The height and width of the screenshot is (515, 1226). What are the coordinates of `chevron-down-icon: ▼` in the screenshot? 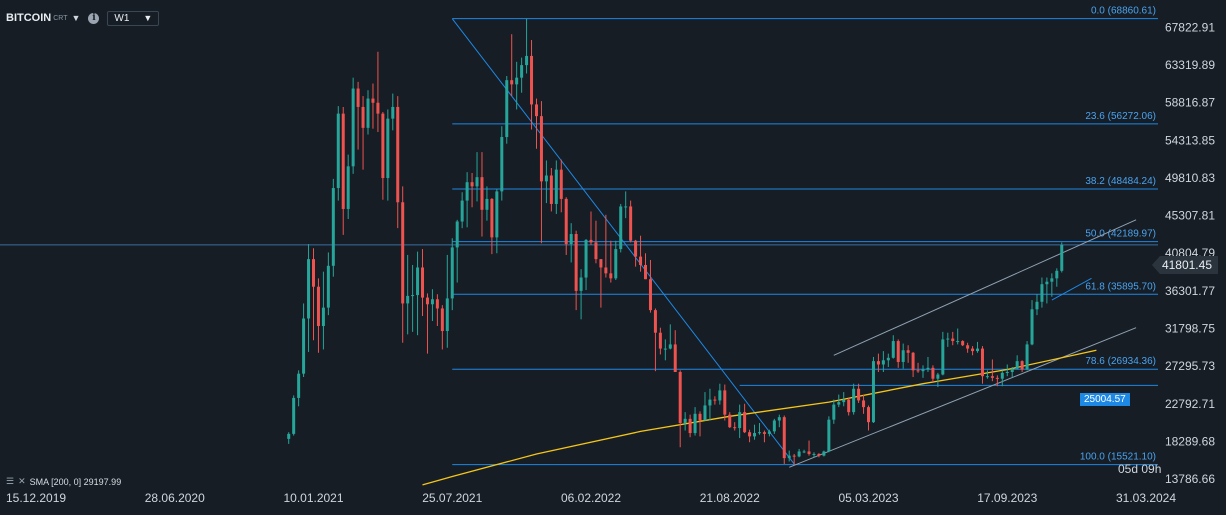 It's located at (76, 18).